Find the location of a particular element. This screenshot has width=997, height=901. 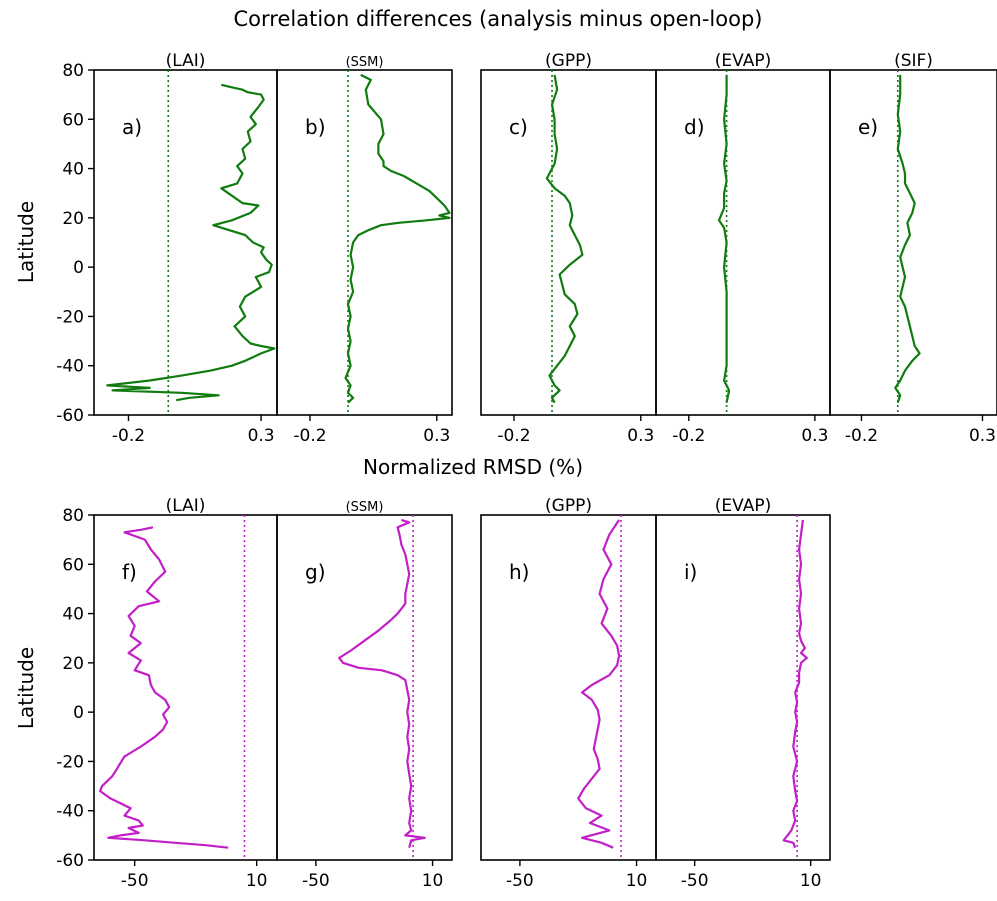

panel-frame-e is located at coordinates (913, 242).